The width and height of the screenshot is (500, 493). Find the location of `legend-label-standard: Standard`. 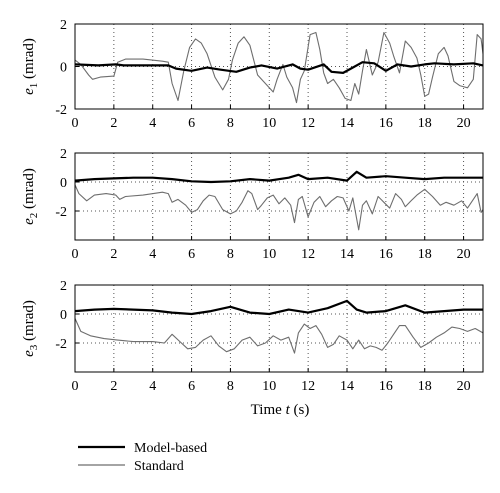

legend-label-standard: Standard is located at coordinates (159, 466).